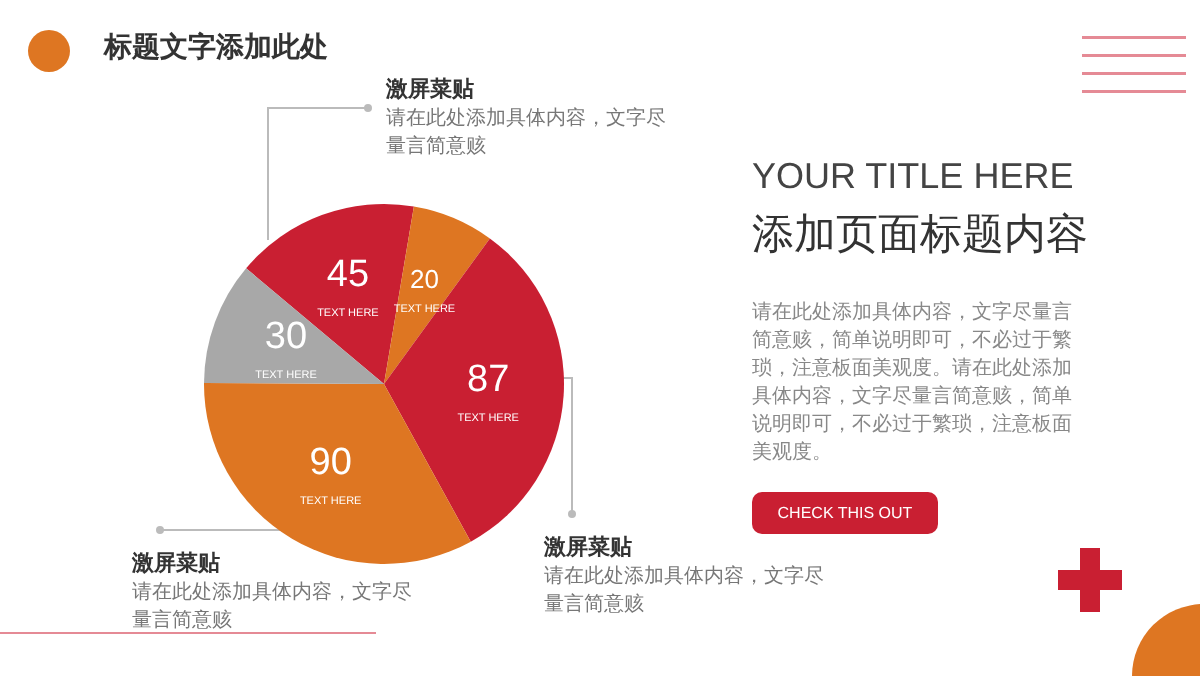  Describe the element at coordinates (920, 236) in the screenshot. I see `text: 添加页面标题内容` at that location.